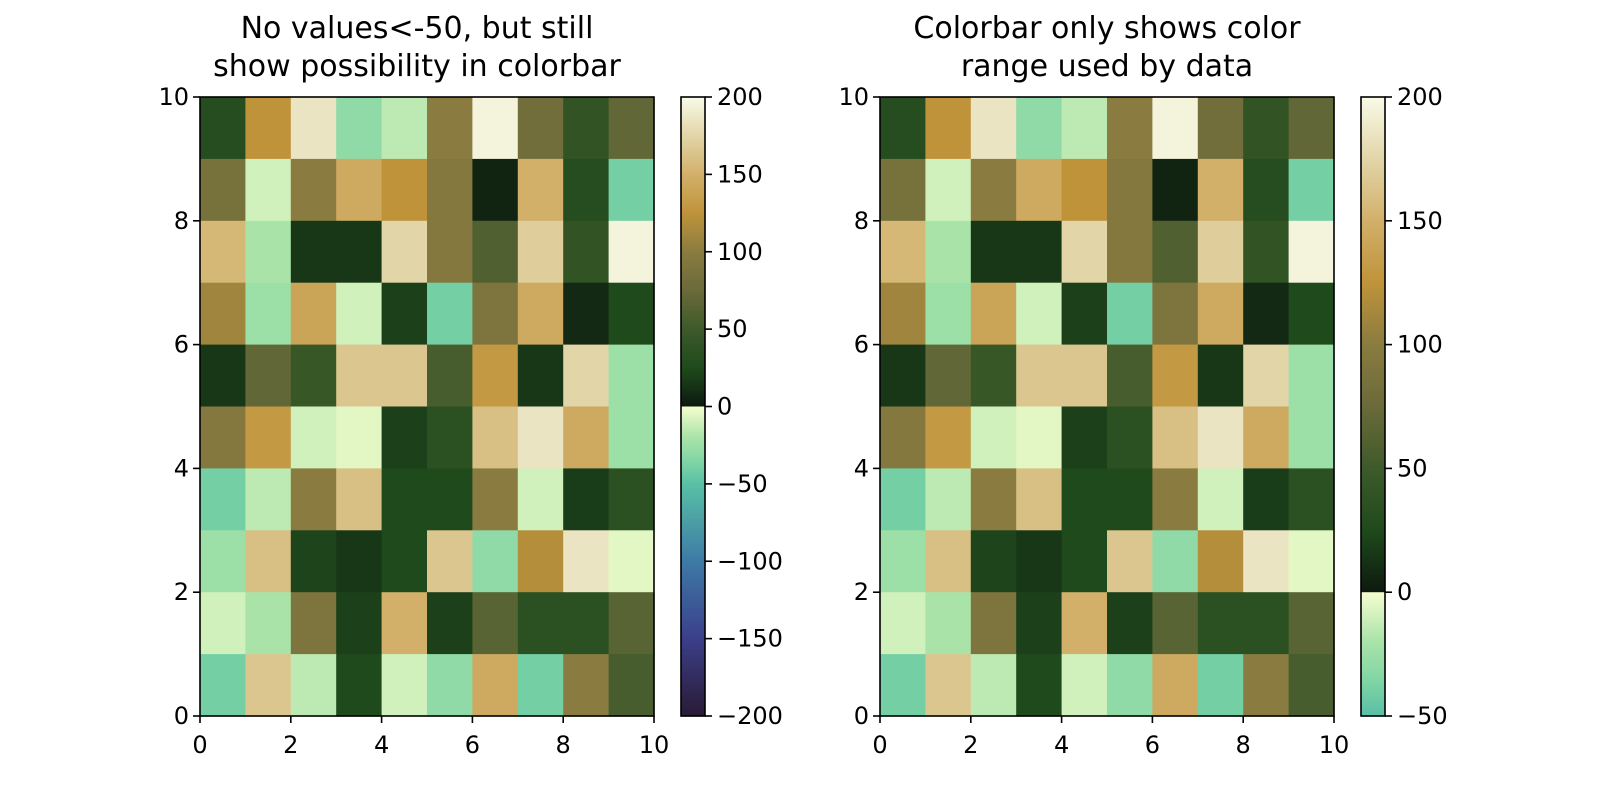 The image size is (1600, 800). What do you see at coordinates (173, 97) in the screenshot?
I see `y-tick-label: 10` at bounding box center [173, 97].